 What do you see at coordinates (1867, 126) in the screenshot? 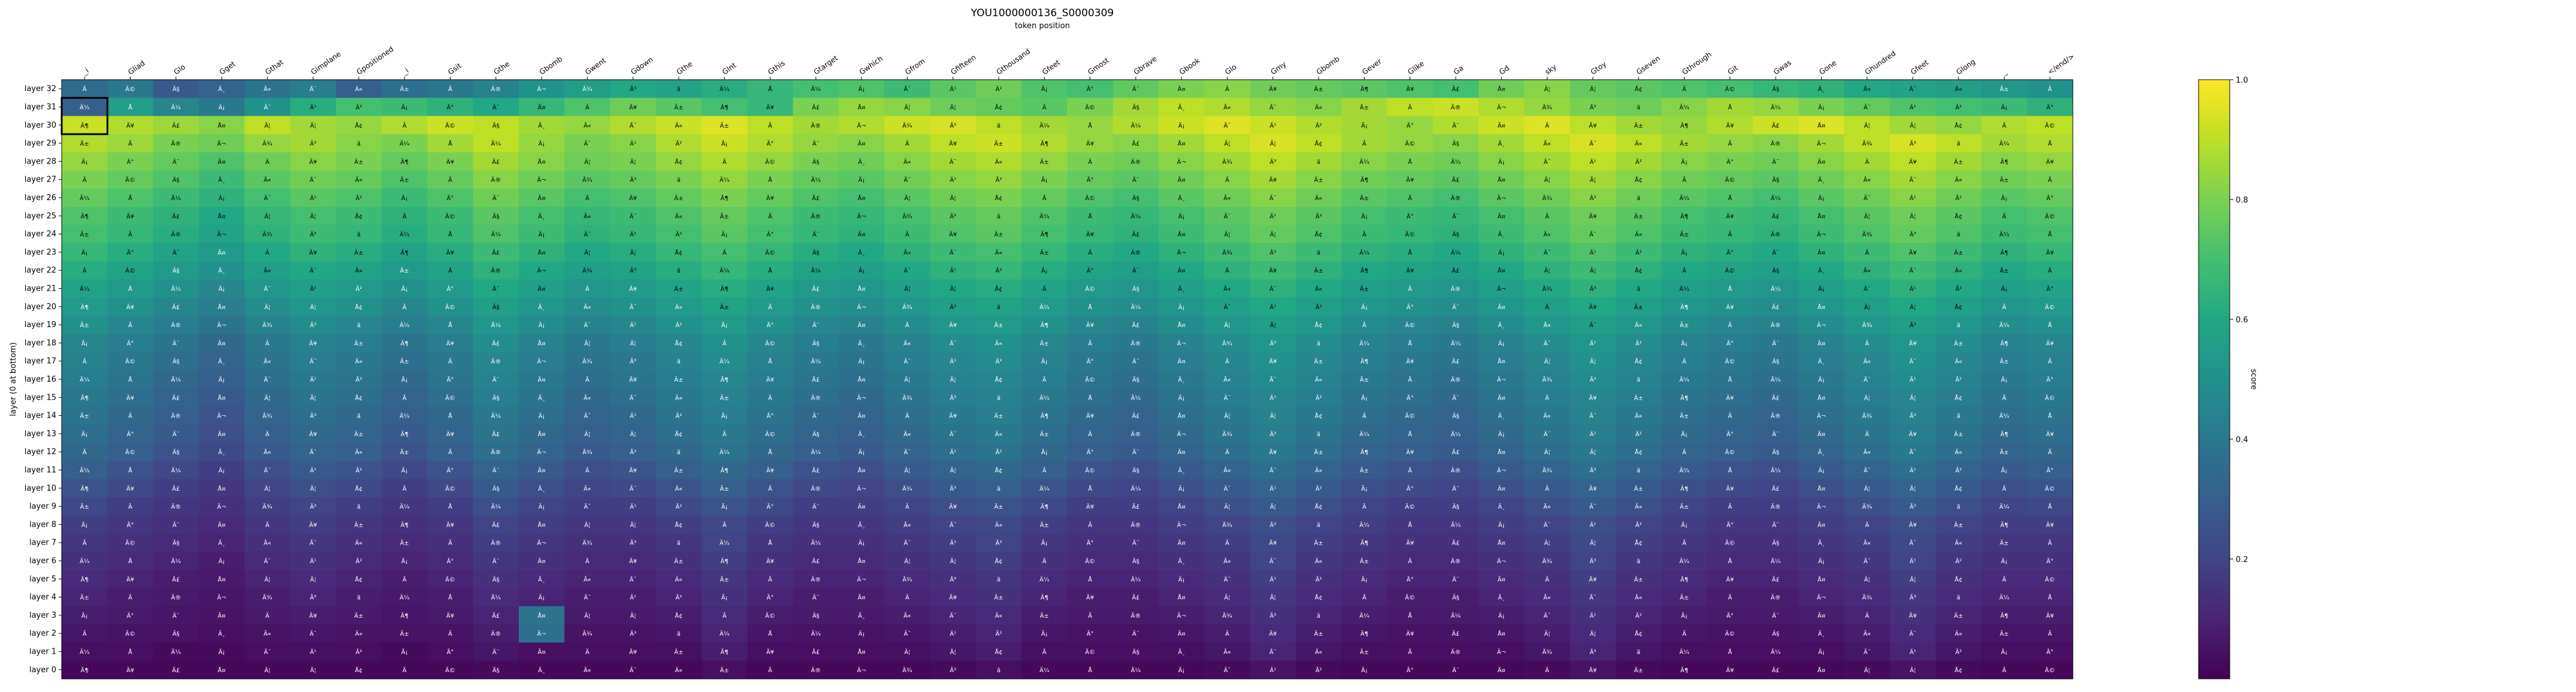
I see `cell-label: Ä¦` at bounding box center [1867, 126].